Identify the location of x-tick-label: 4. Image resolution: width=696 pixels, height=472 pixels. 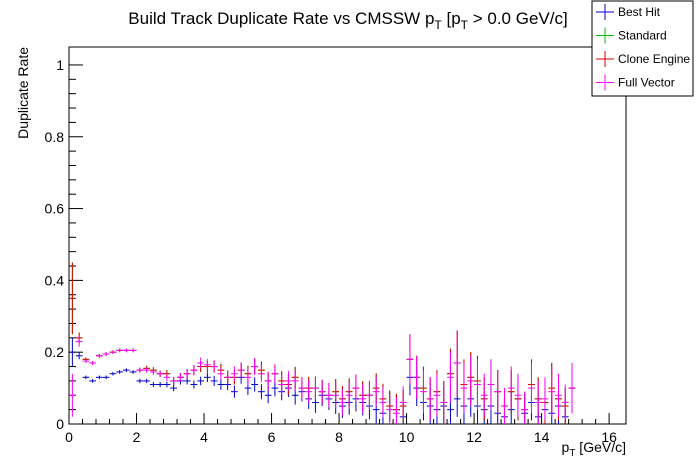
(204, 437).